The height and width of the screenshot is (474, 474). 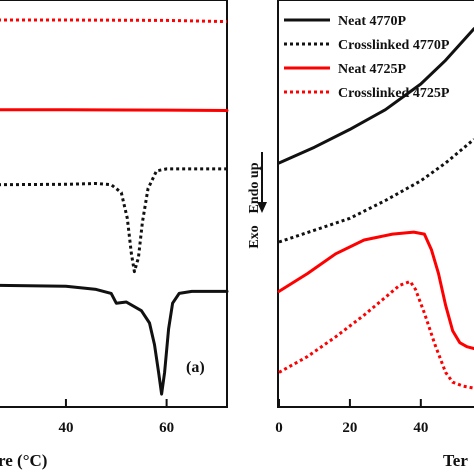 I want to click on y-label-endo-up: Endo up, so click(x=254, y=187).